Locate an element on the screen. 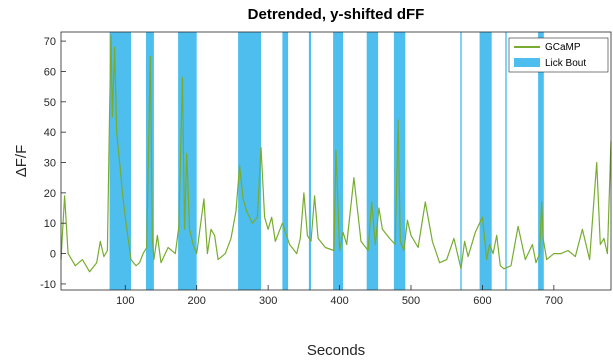  x-tick-label: 600 is located at coordinates (482, 301).